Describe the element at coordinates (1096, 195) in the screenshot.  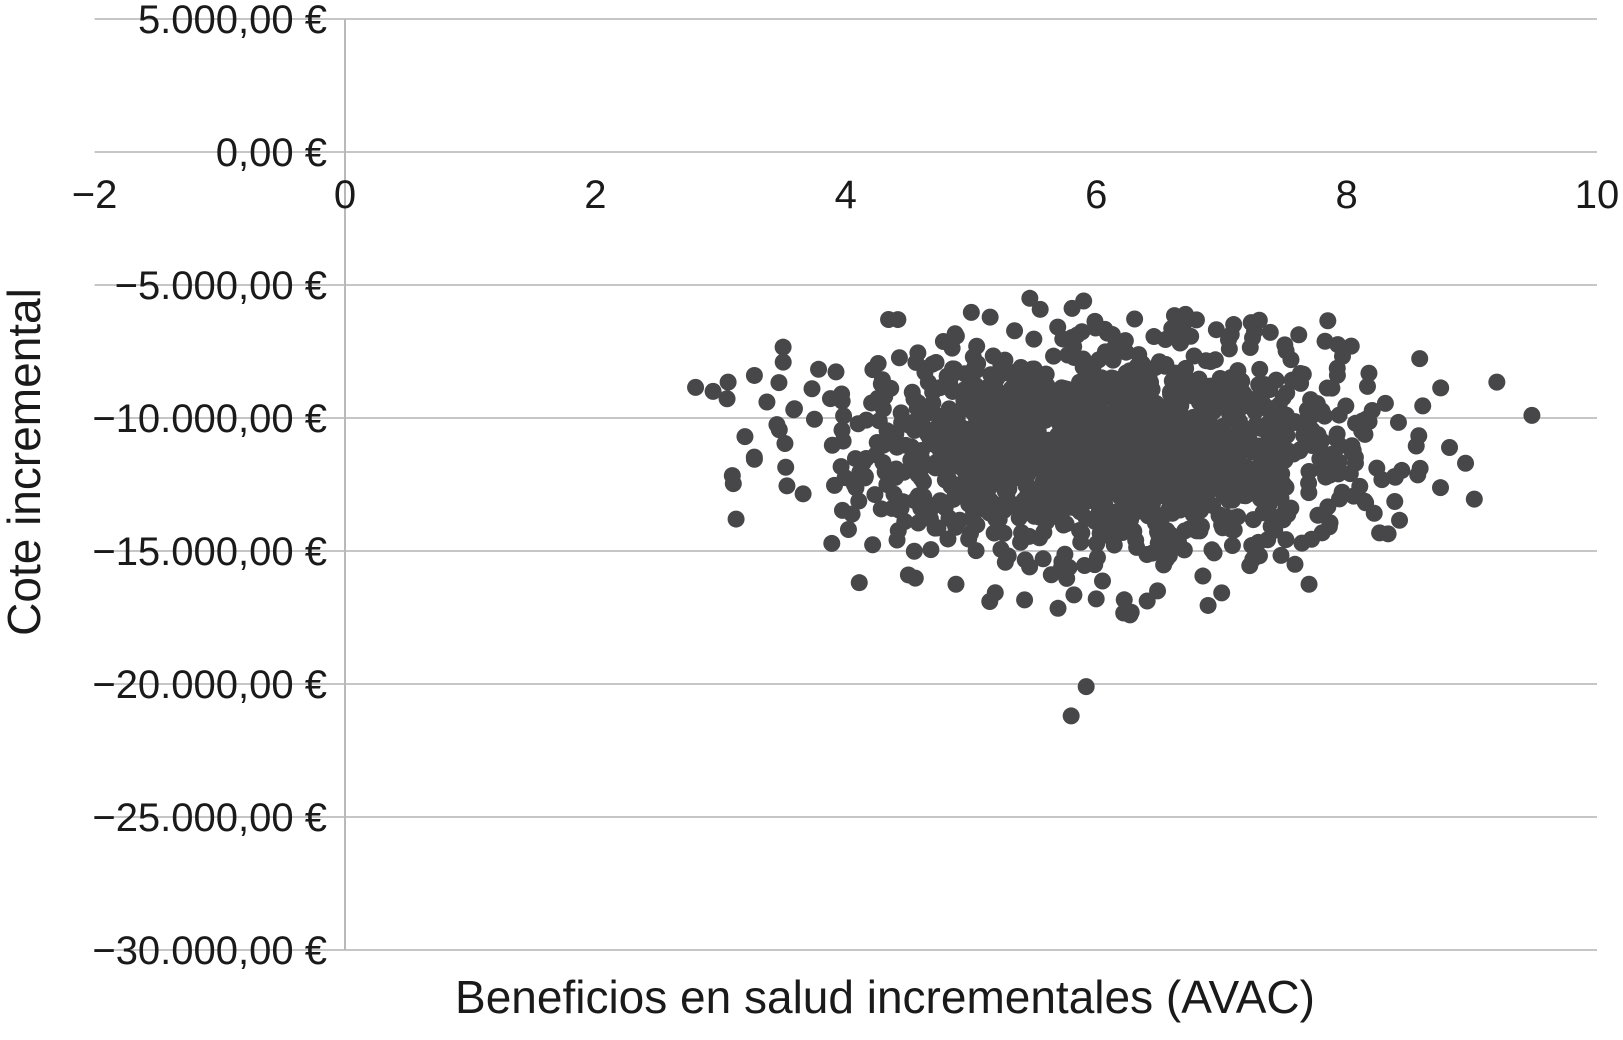
I see `x-tick-label: 6` at that location.